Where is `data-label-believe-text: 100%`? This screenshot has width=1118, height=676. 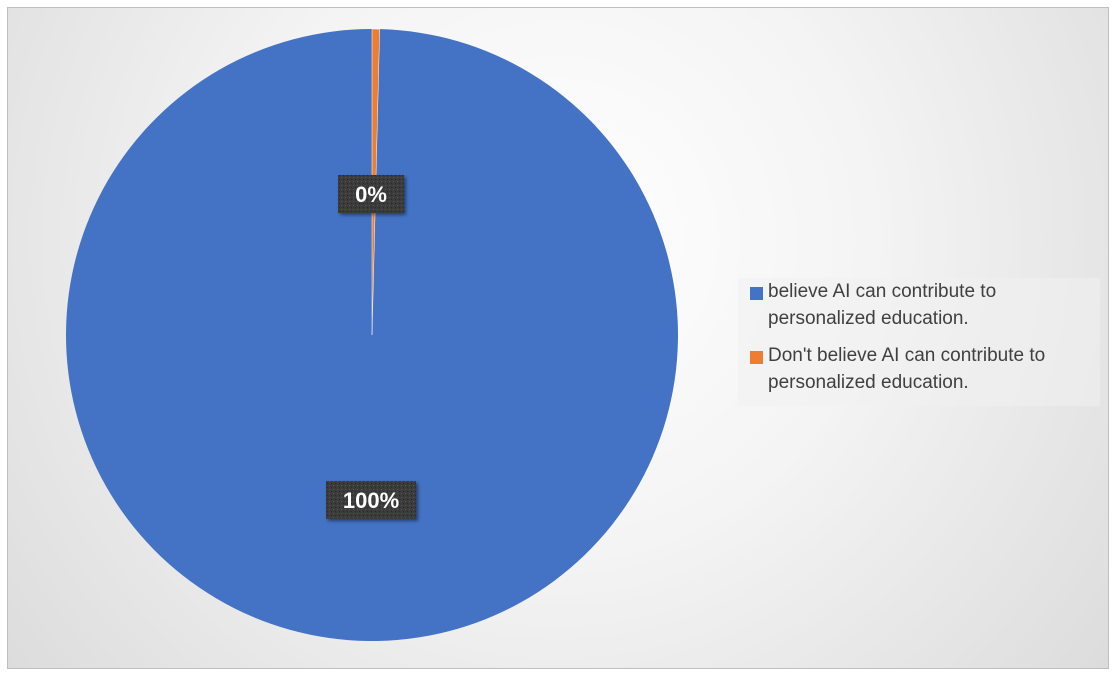
data-label-believe-text: 100% is located at coordinates (371, 500).